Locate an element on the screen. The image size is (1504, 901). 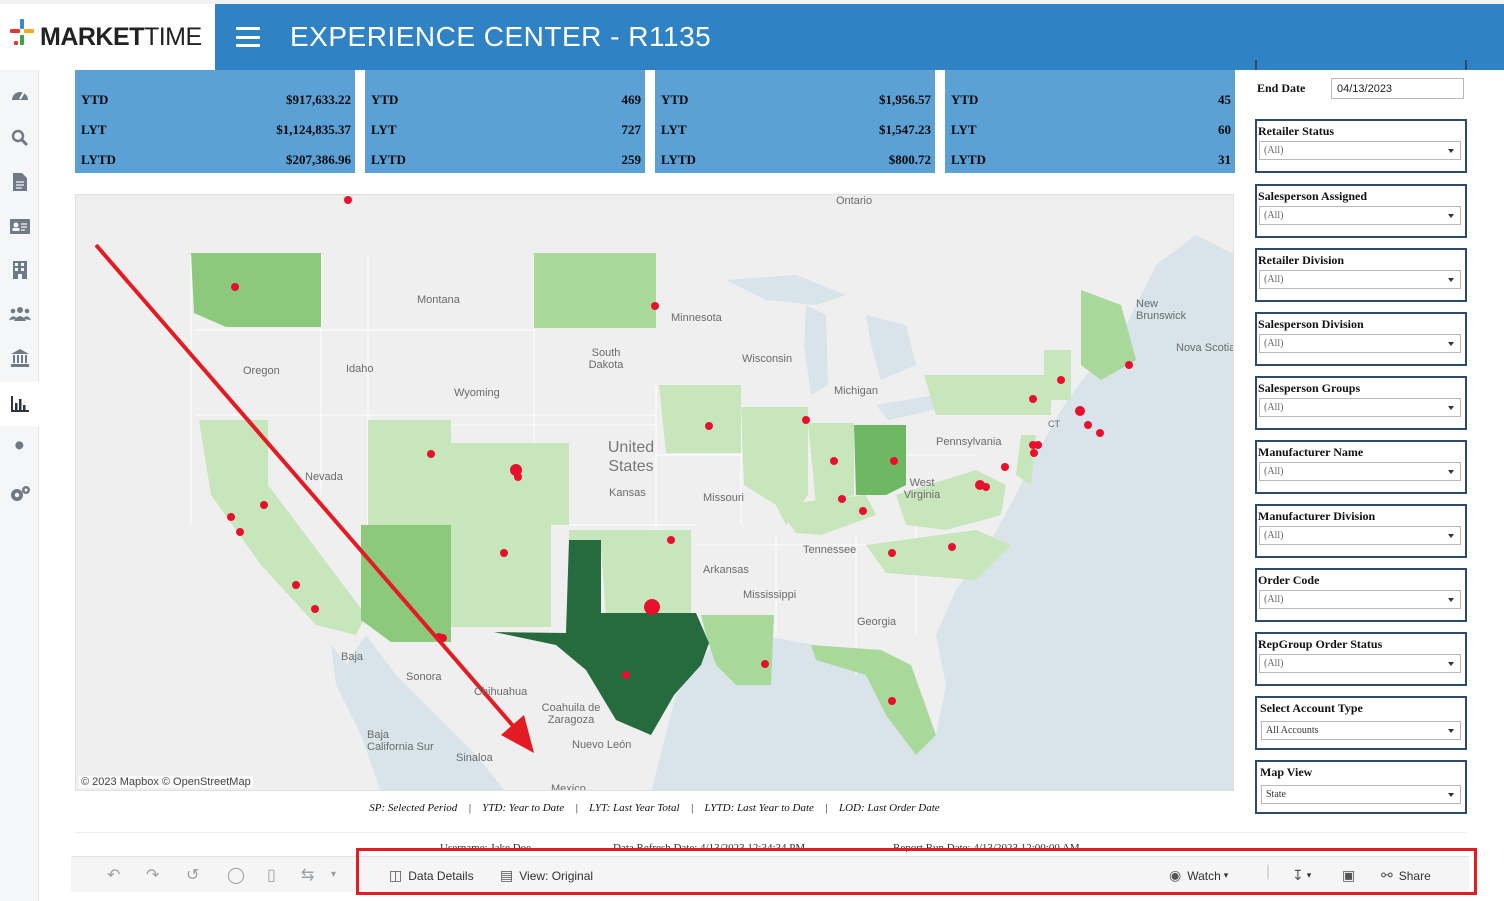
state-louisiana is located at coordinates (737, 650).